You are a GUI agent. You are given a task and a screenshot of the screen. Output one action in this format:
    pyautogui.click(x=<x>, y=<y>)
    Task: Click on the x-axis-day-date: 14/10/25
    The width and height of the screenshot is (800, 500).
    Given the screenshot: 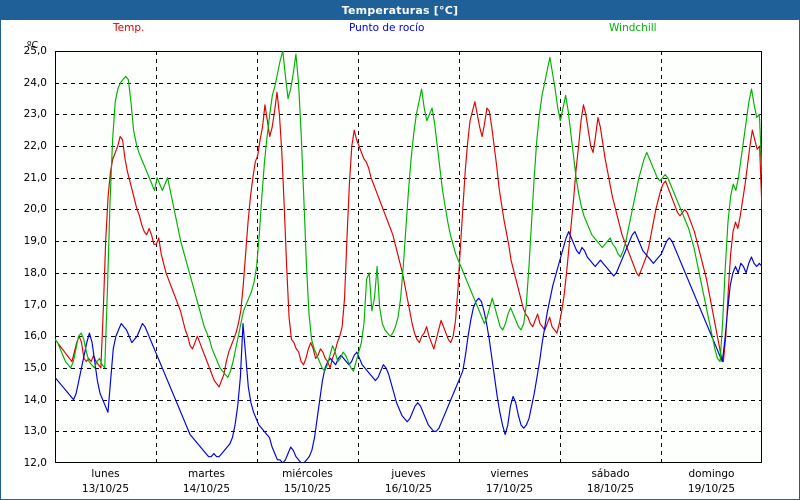 What is the action you would take?
    pyautogui.click(x=206, y=489)
    